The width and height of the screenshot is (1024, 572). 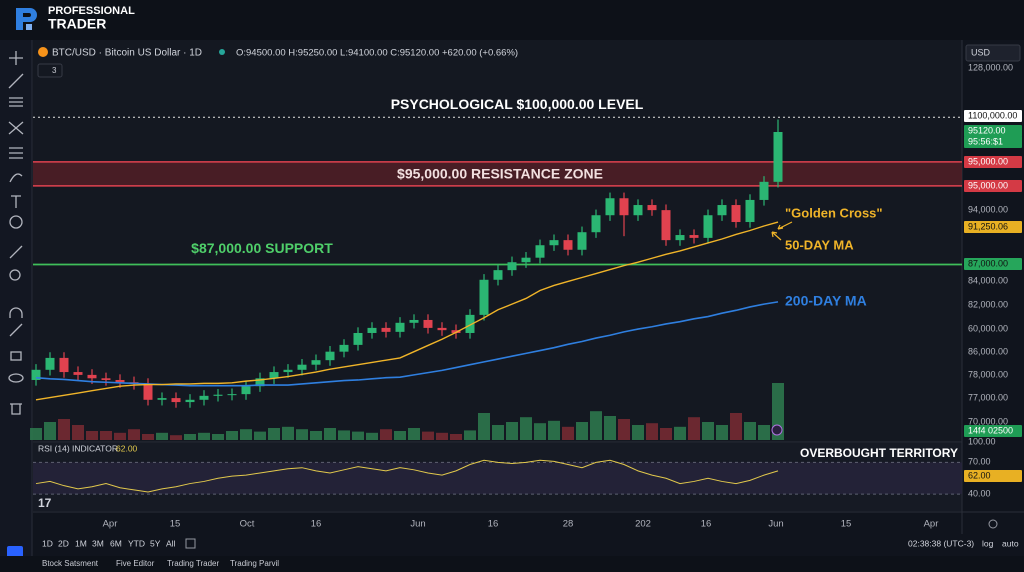 I want to click on tool-trendline, so click(x=16, y=81).